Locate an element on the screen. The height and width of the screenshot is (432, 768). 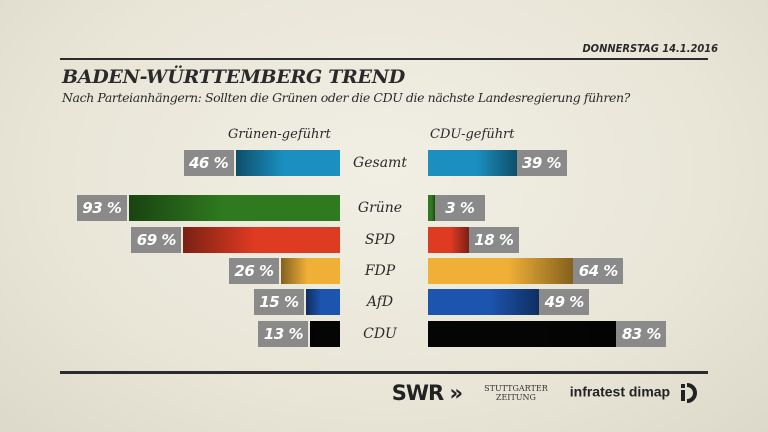
double-chevron-right-icon: » is located at coordinates (453, 393).